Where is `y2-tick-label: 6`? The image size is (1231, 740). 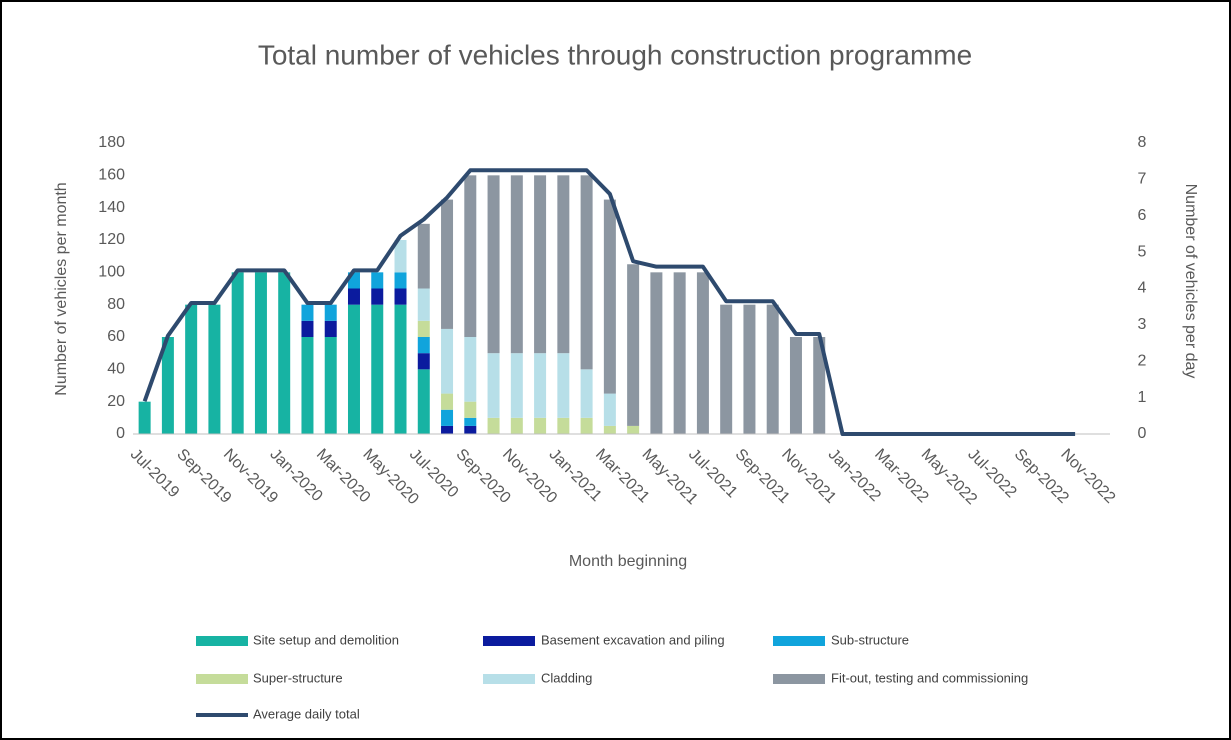
y2-tick-label: 6 is located at coordinates (1142, 215).